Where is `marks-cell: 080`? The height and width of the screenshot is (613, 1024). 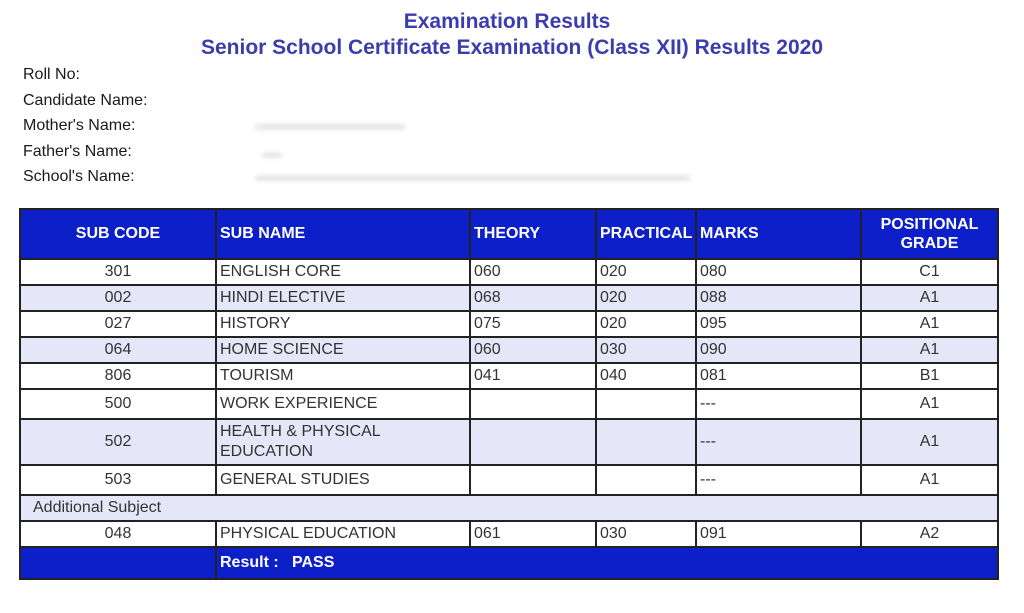 marks-cell: 080 is located at coordinates (778, 272).